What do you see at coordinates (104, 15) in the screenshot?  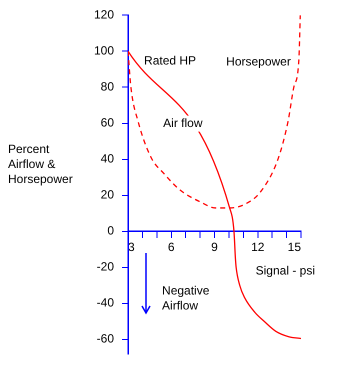 I see `y-tick-label: 120` at bounding box center [104, 15].